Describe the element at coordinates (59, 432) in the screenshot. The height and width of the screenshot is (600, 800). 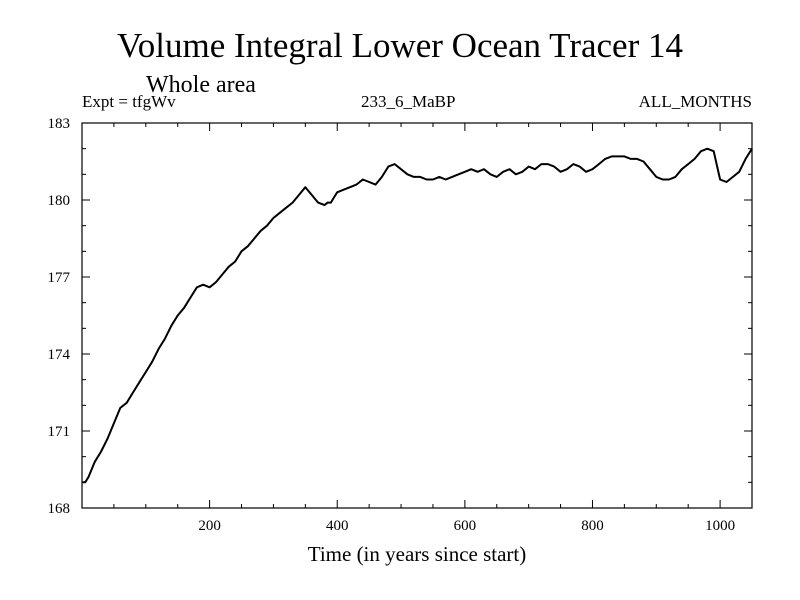
I see `y-tick-label: 171` at that location.